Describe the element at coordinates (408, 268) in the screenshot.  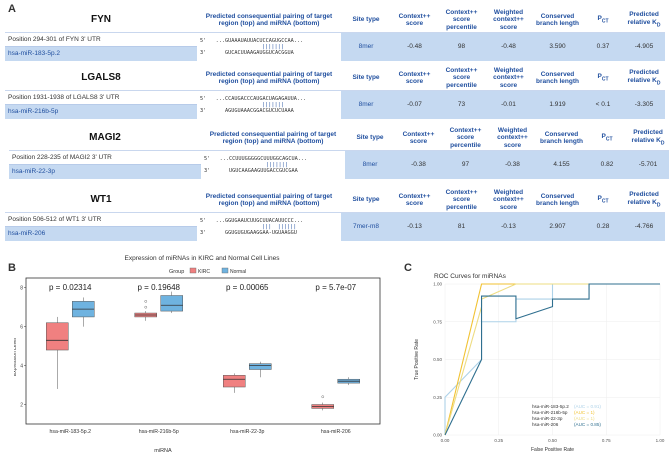
I see `panel-label-c: C` at that location.